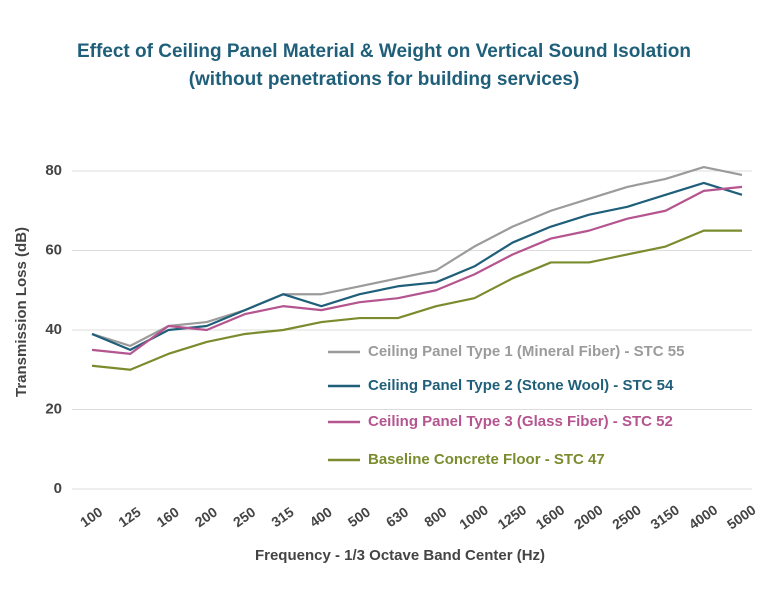 Image resolution: width=768 pixels, height=596 pixels. What do you see at coordinates (511, 516) in the screenshot?
I see `x-tick-label: 1250` at bounding box center [511, 516].